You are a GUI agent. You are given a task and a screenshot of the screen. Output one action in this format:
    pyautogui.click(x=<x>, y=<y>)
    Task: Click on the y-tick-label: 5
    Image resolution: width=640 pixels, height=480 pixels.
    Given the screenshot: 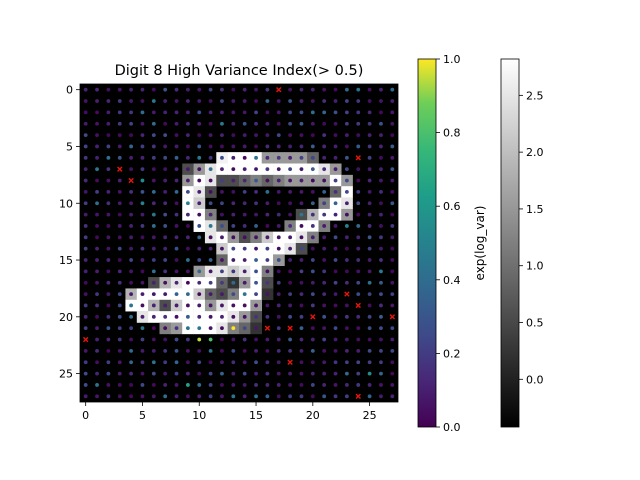 What is the action you would take?
    pyautogui.click(x=69, y=146)
    